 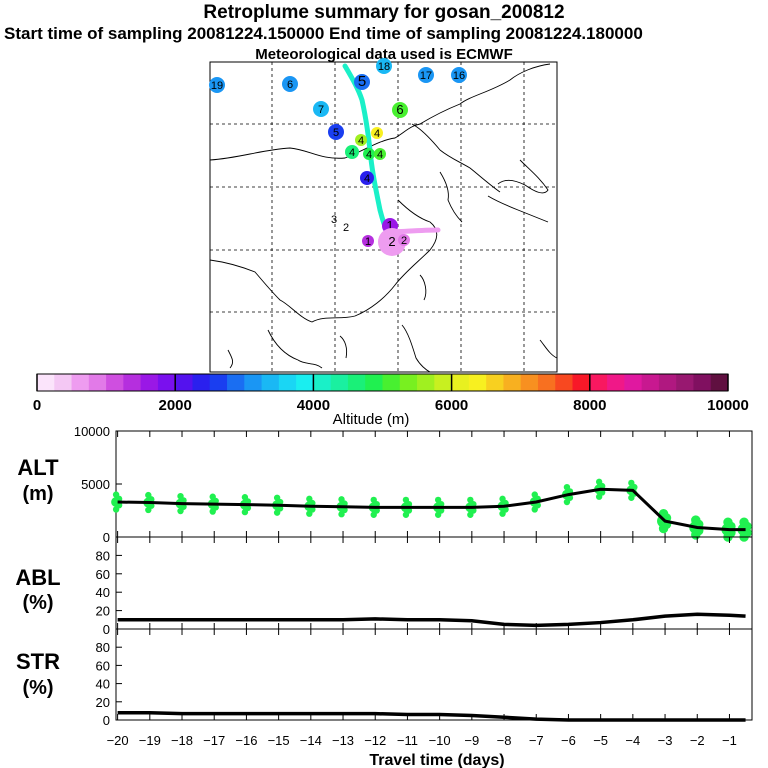 I want to click on colorbar-tick-label: 6000, so click(x=451, y=405).